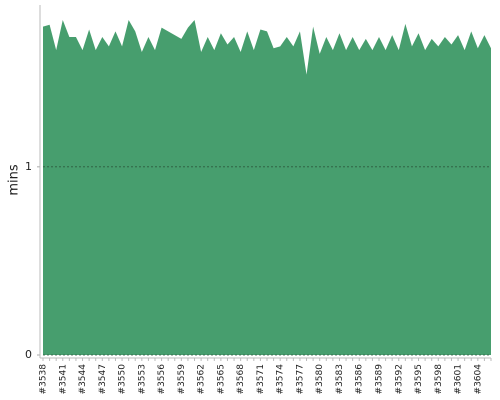  Describe the element at coordinates (123, 379) in the screenshot. I see `x-tick-label: #3550` at that location.